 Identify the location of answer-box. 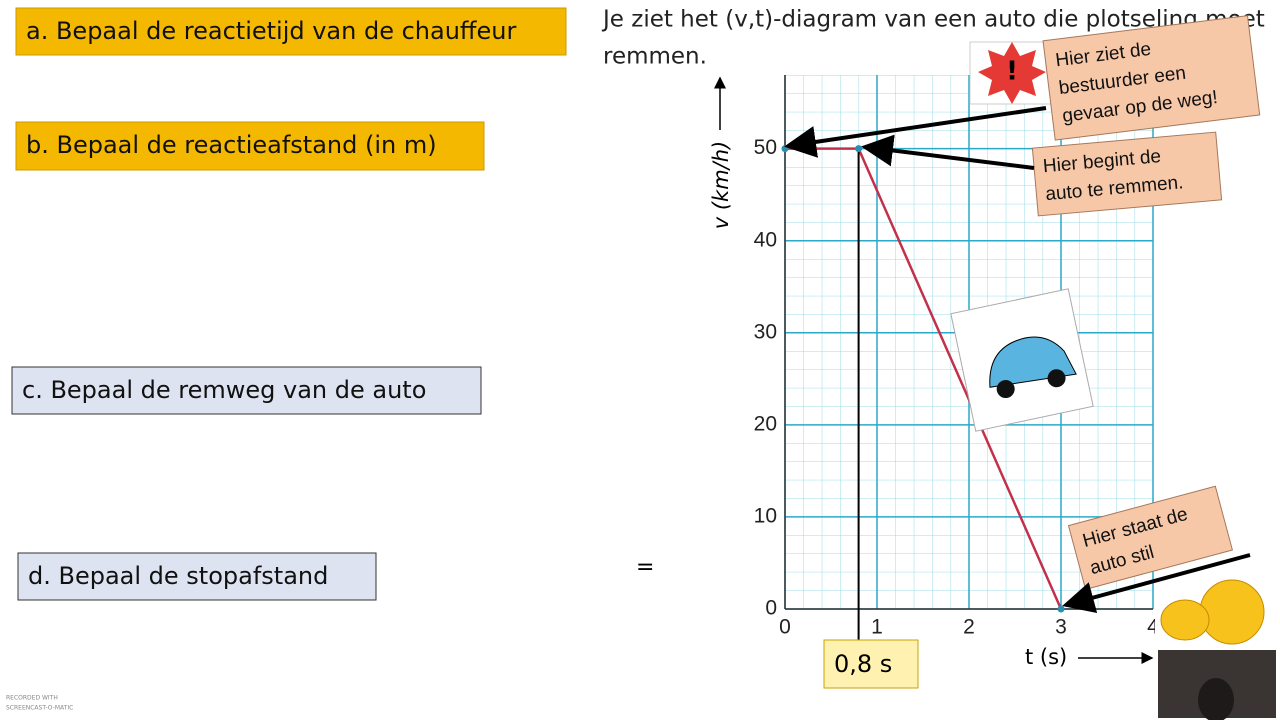
(871, 664).